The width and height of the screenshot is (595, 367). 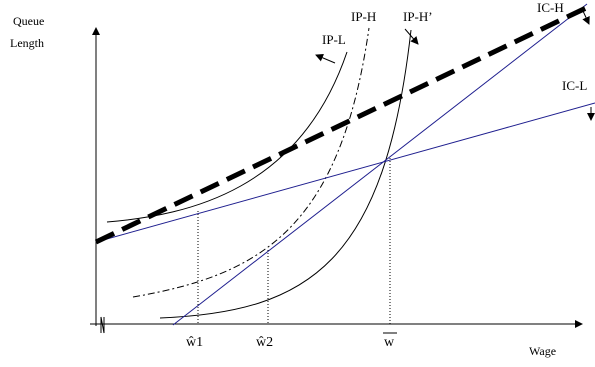 What do you see at coordinates (194, 342) in the screenshot?
I see `tick-label-w1: ŵ1` at bounding box center [194, 342].